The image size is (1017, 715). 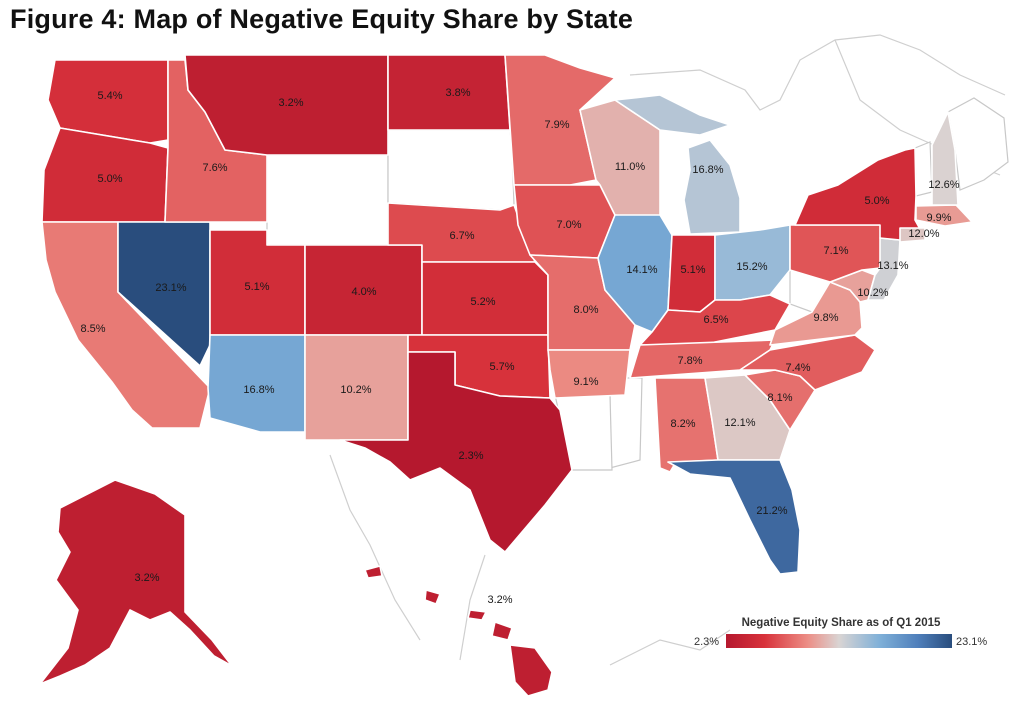 What do you see at coordinates (363, 292) in the screenshot?
I see `label-CO: 4.0%` at bounding box center [363, 292].